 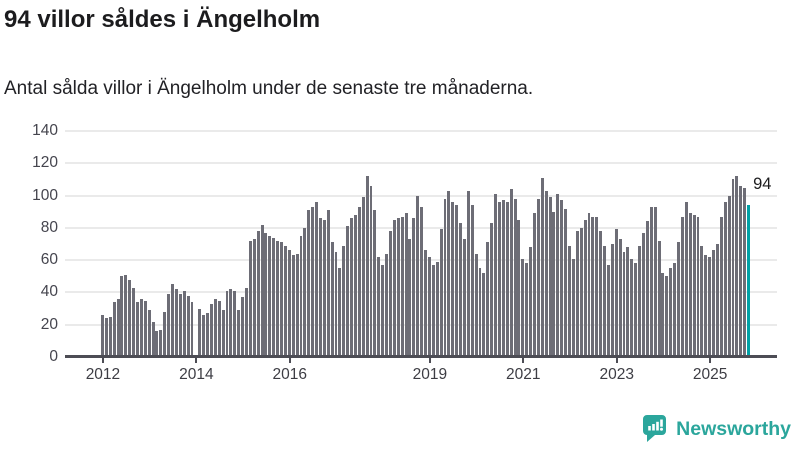 I want to click on x-axis-label: 2014, so click(x=196, y=374).